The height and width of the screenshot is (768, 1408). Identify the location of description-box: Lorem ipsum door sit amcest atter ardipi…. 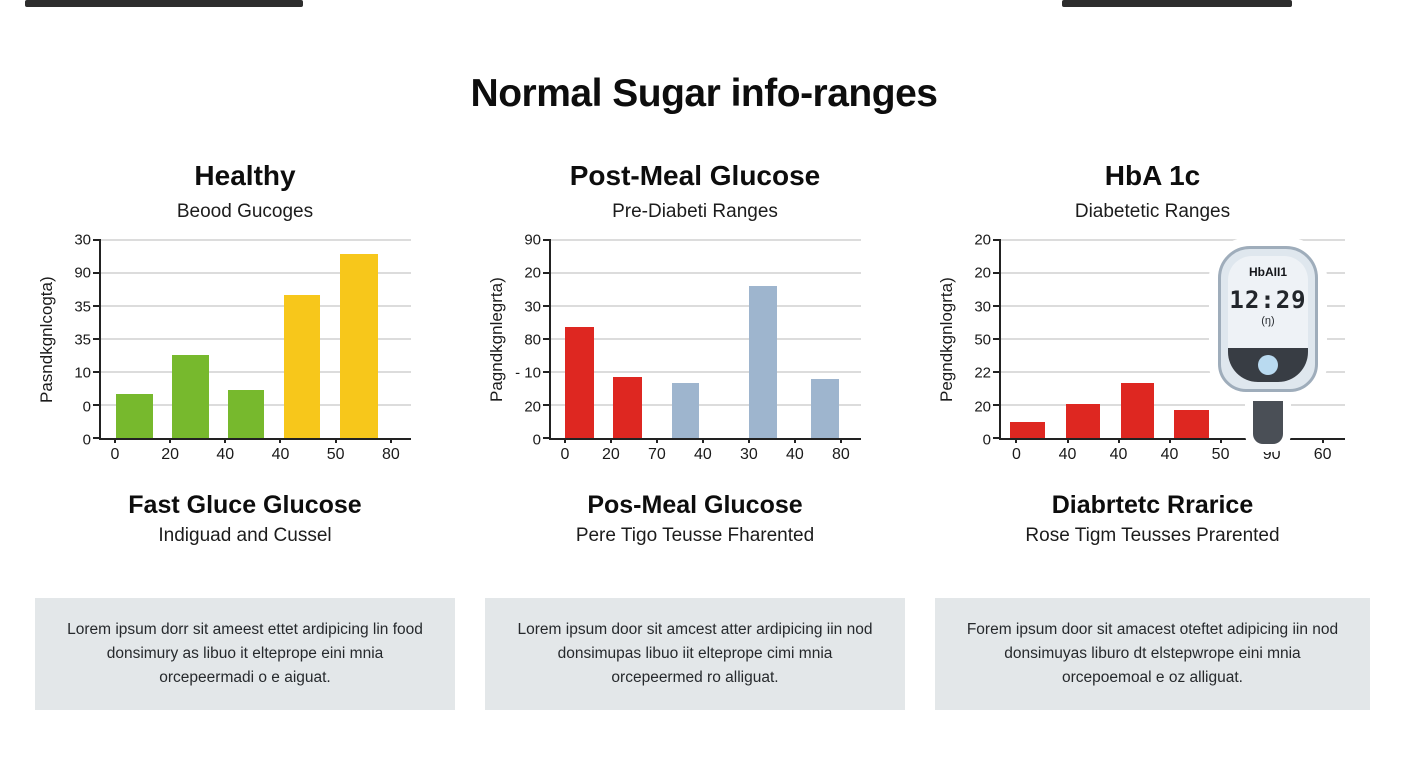
(695, 654).